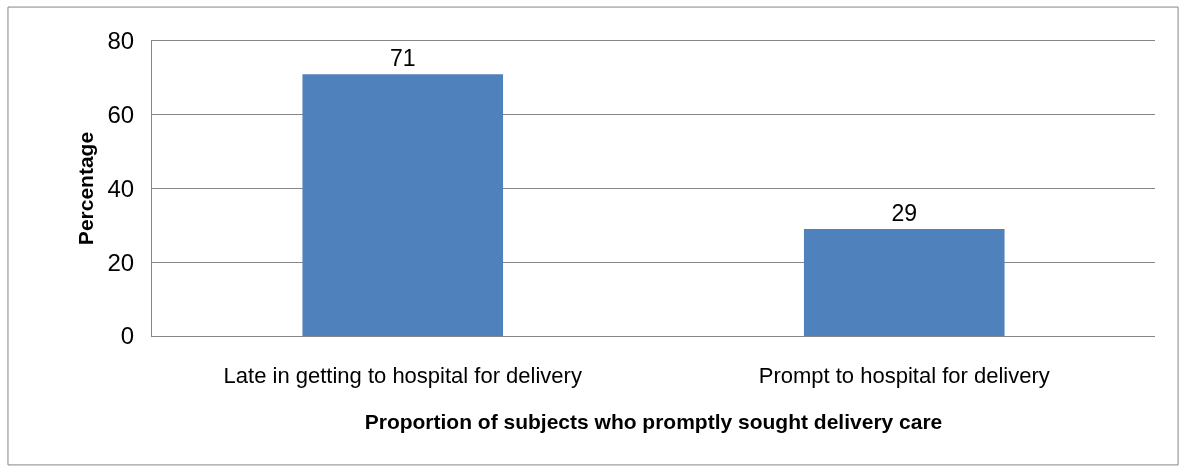  What do you see at coordinates (904, 376) in the screenshot?
I see `x-tick-label: Prompt to hospital for delivery` at bounding box center [904, 376].